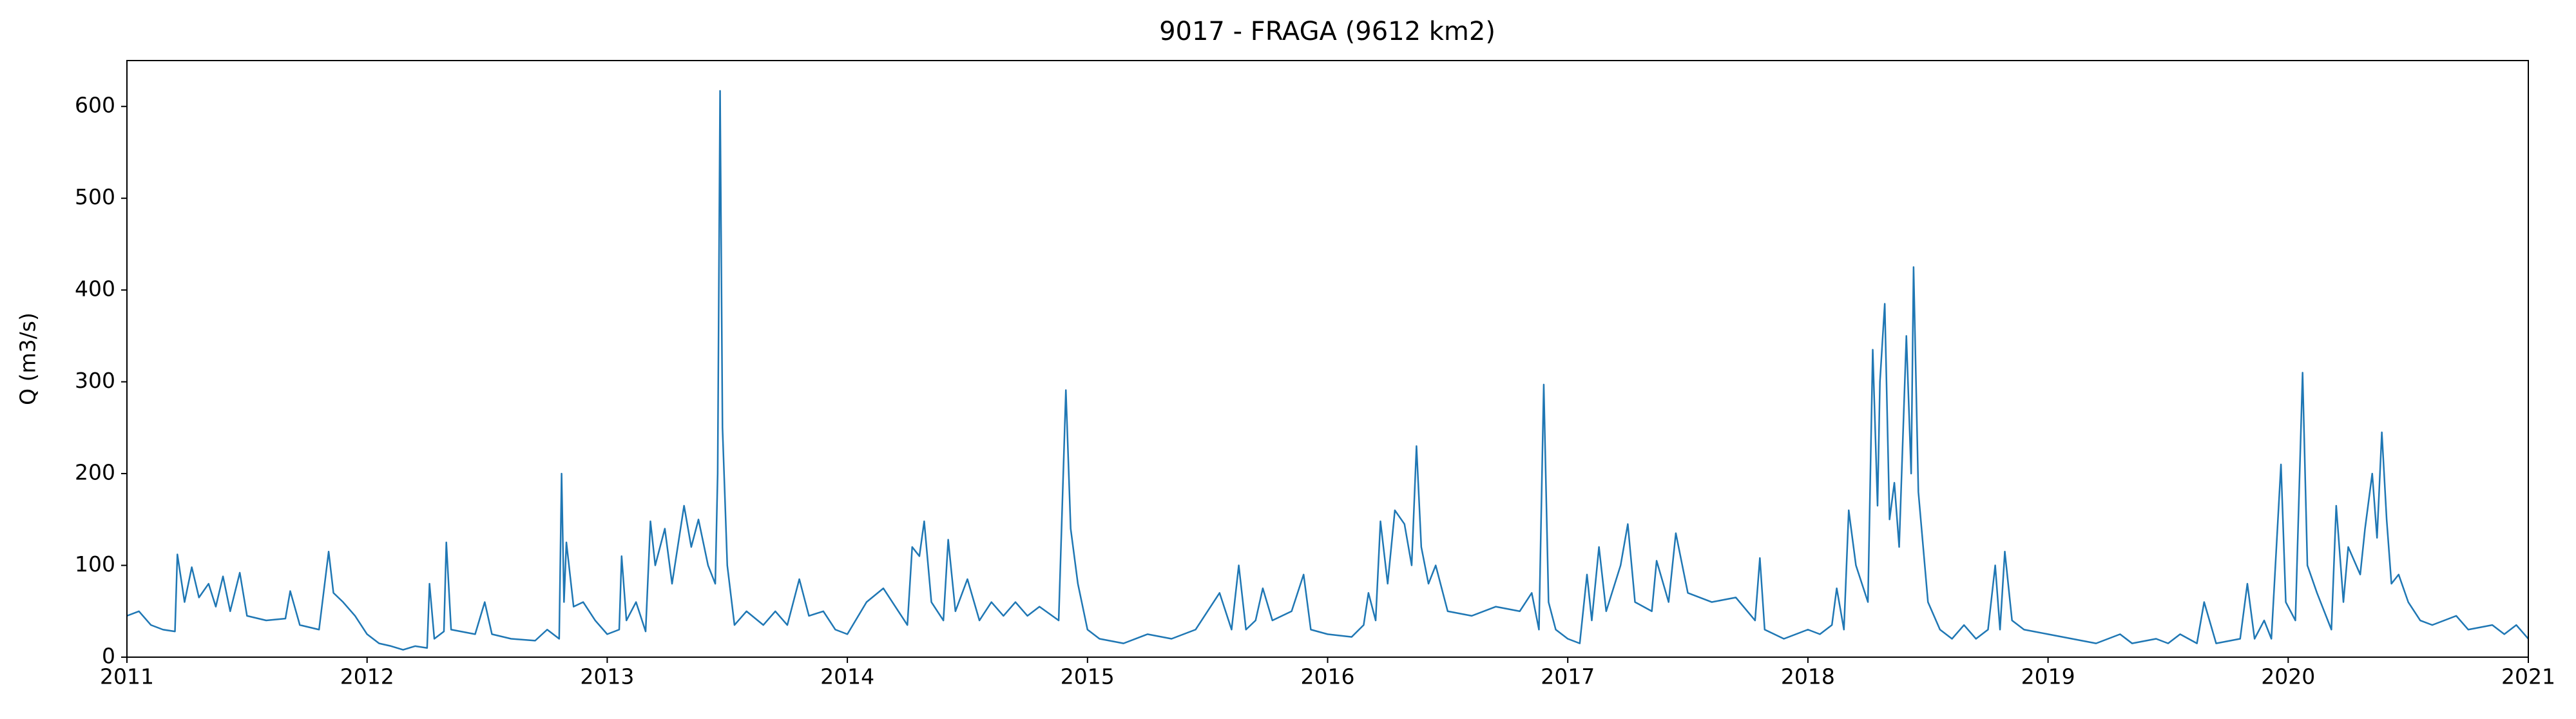  What do you see at coordinates (95, 289) in the screenshot?
I see `y-tick-label: 400` at bounding box center [95, 289].